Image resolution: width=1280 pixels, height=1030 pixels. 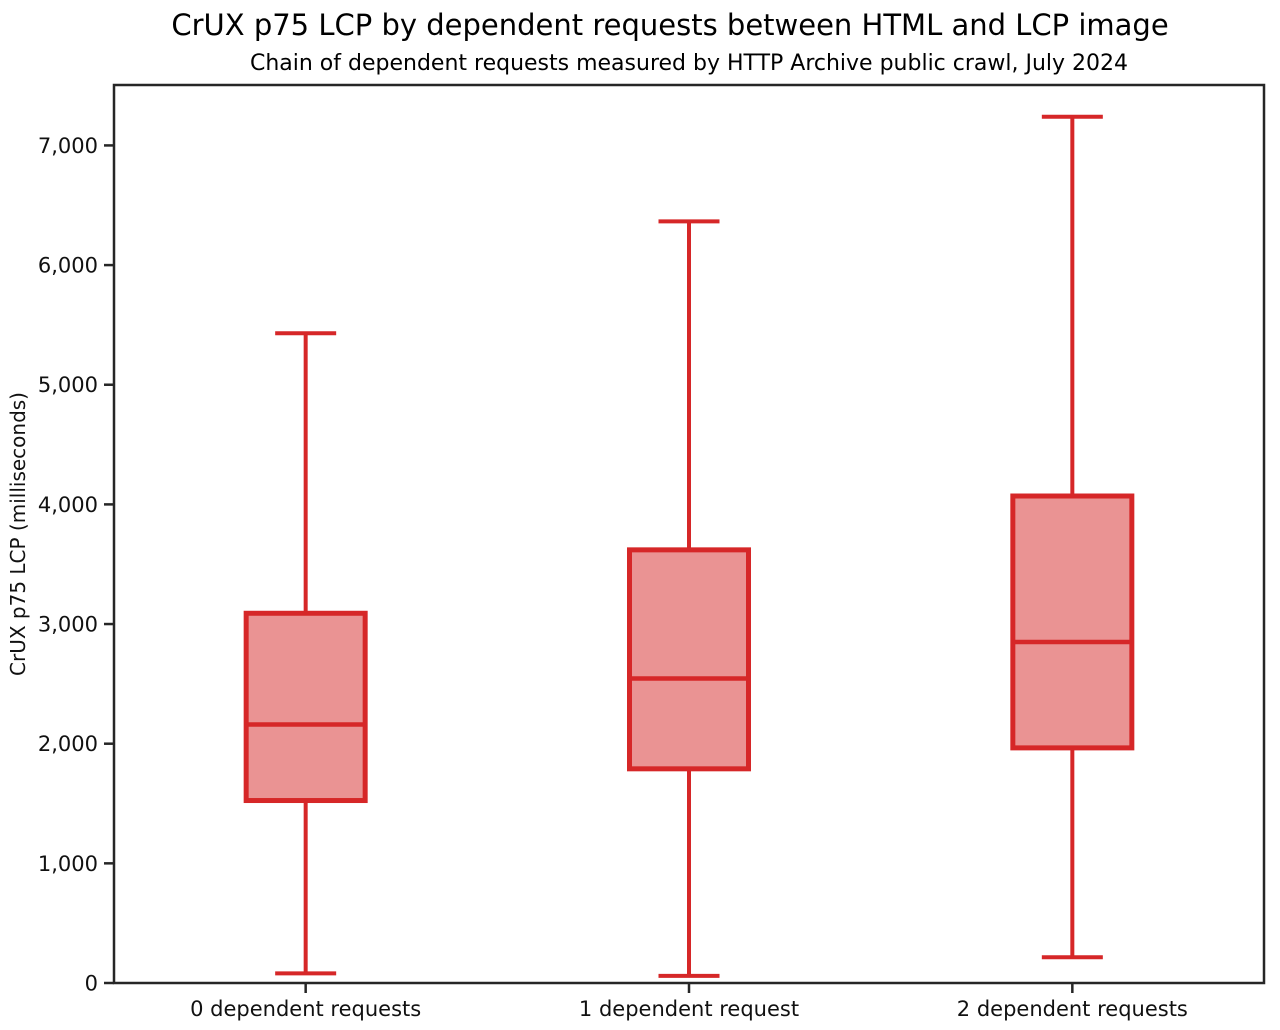 What do you see at coordinates (68, 505) in the screenshot?
I see `y-tick-label: 4,000` at bounding box center [68, 505].